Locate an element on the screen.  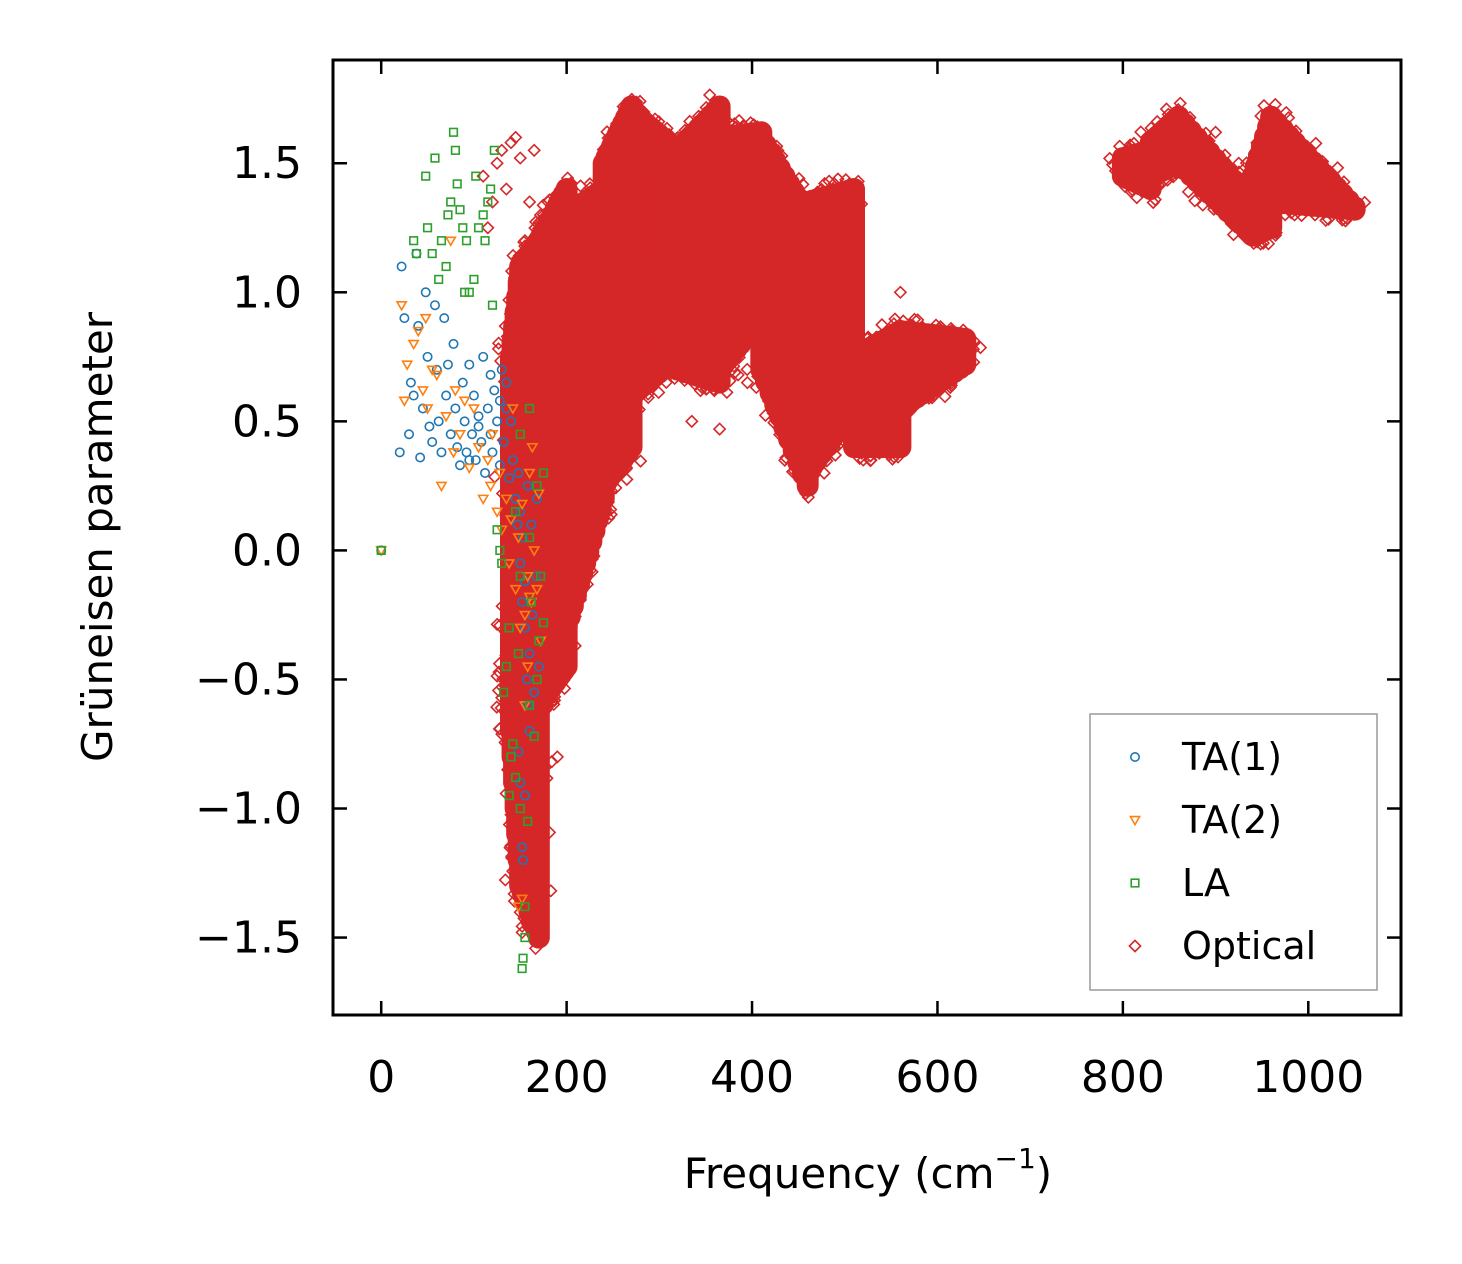
x-tick-label: 0 is located at coordinates (381, 1077).